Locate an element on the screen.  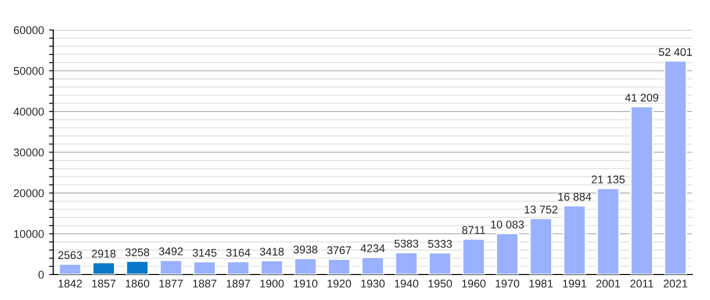
y-tick-label: 0 is located at coordinates (41, 274).